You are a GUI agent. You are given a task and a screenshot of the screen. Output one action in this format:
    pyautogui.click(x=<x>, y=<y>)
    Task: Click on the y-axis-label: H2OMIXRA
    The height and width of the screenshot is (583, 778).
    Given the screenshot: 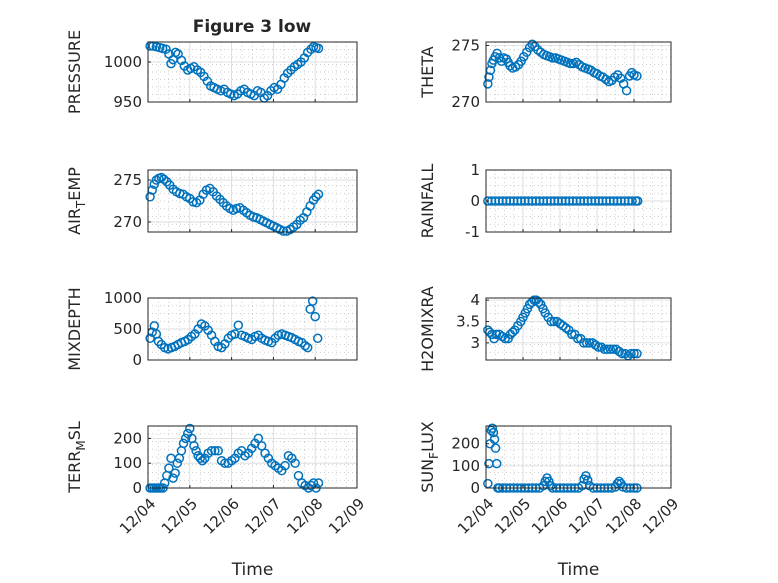 What is the action you would take?
    pyautogui.click(x=427, y=329)
    